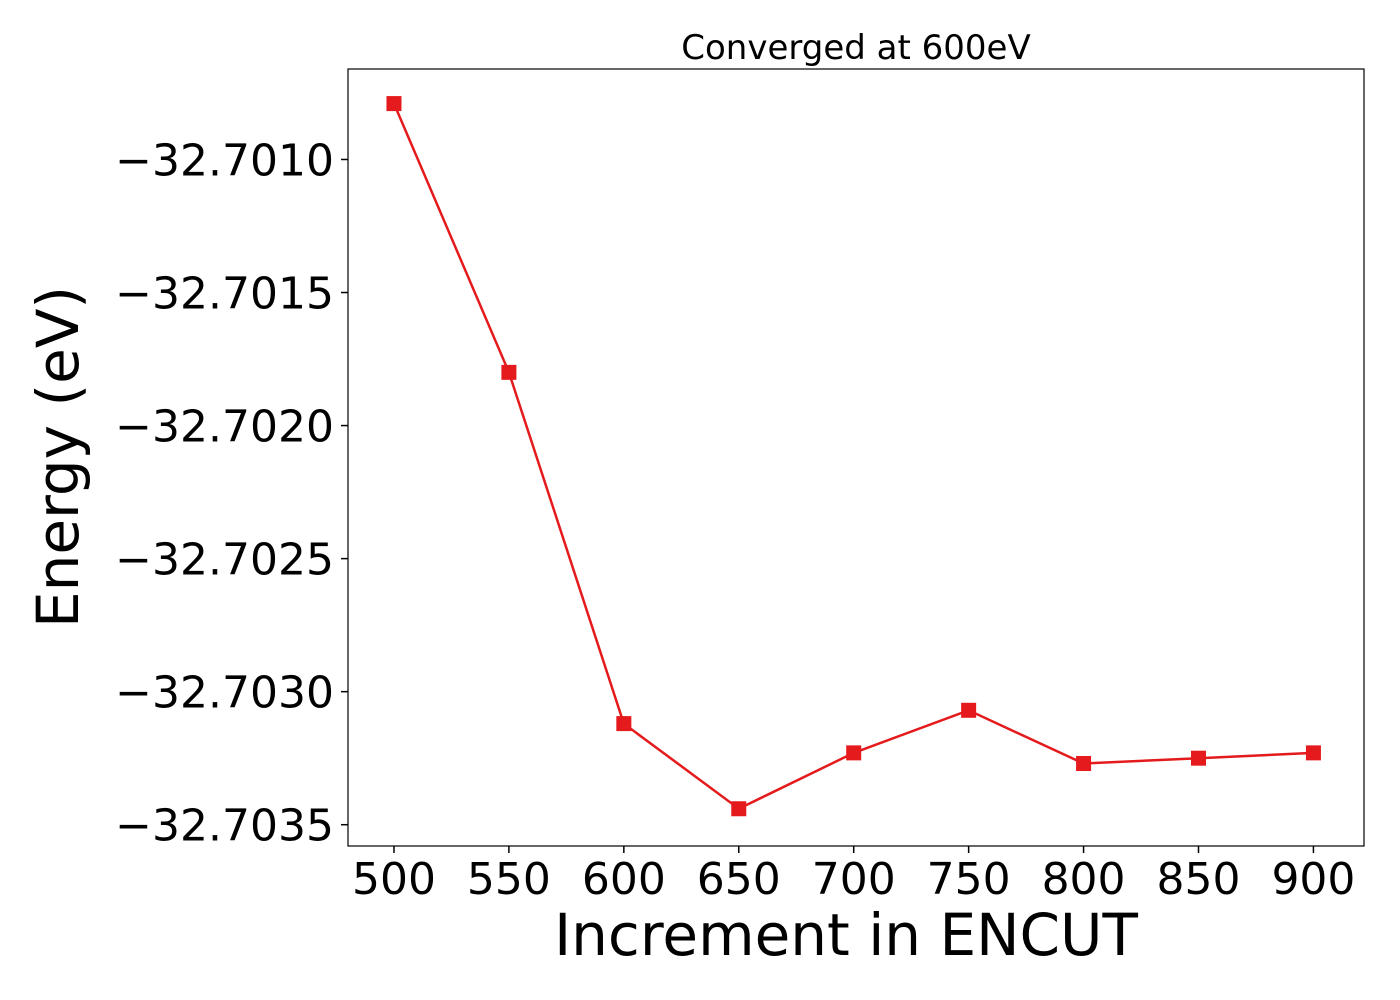  I want to click on x-axis-ticks: 500 550 600 650 700 750 800 850 900, so click(853, 875).